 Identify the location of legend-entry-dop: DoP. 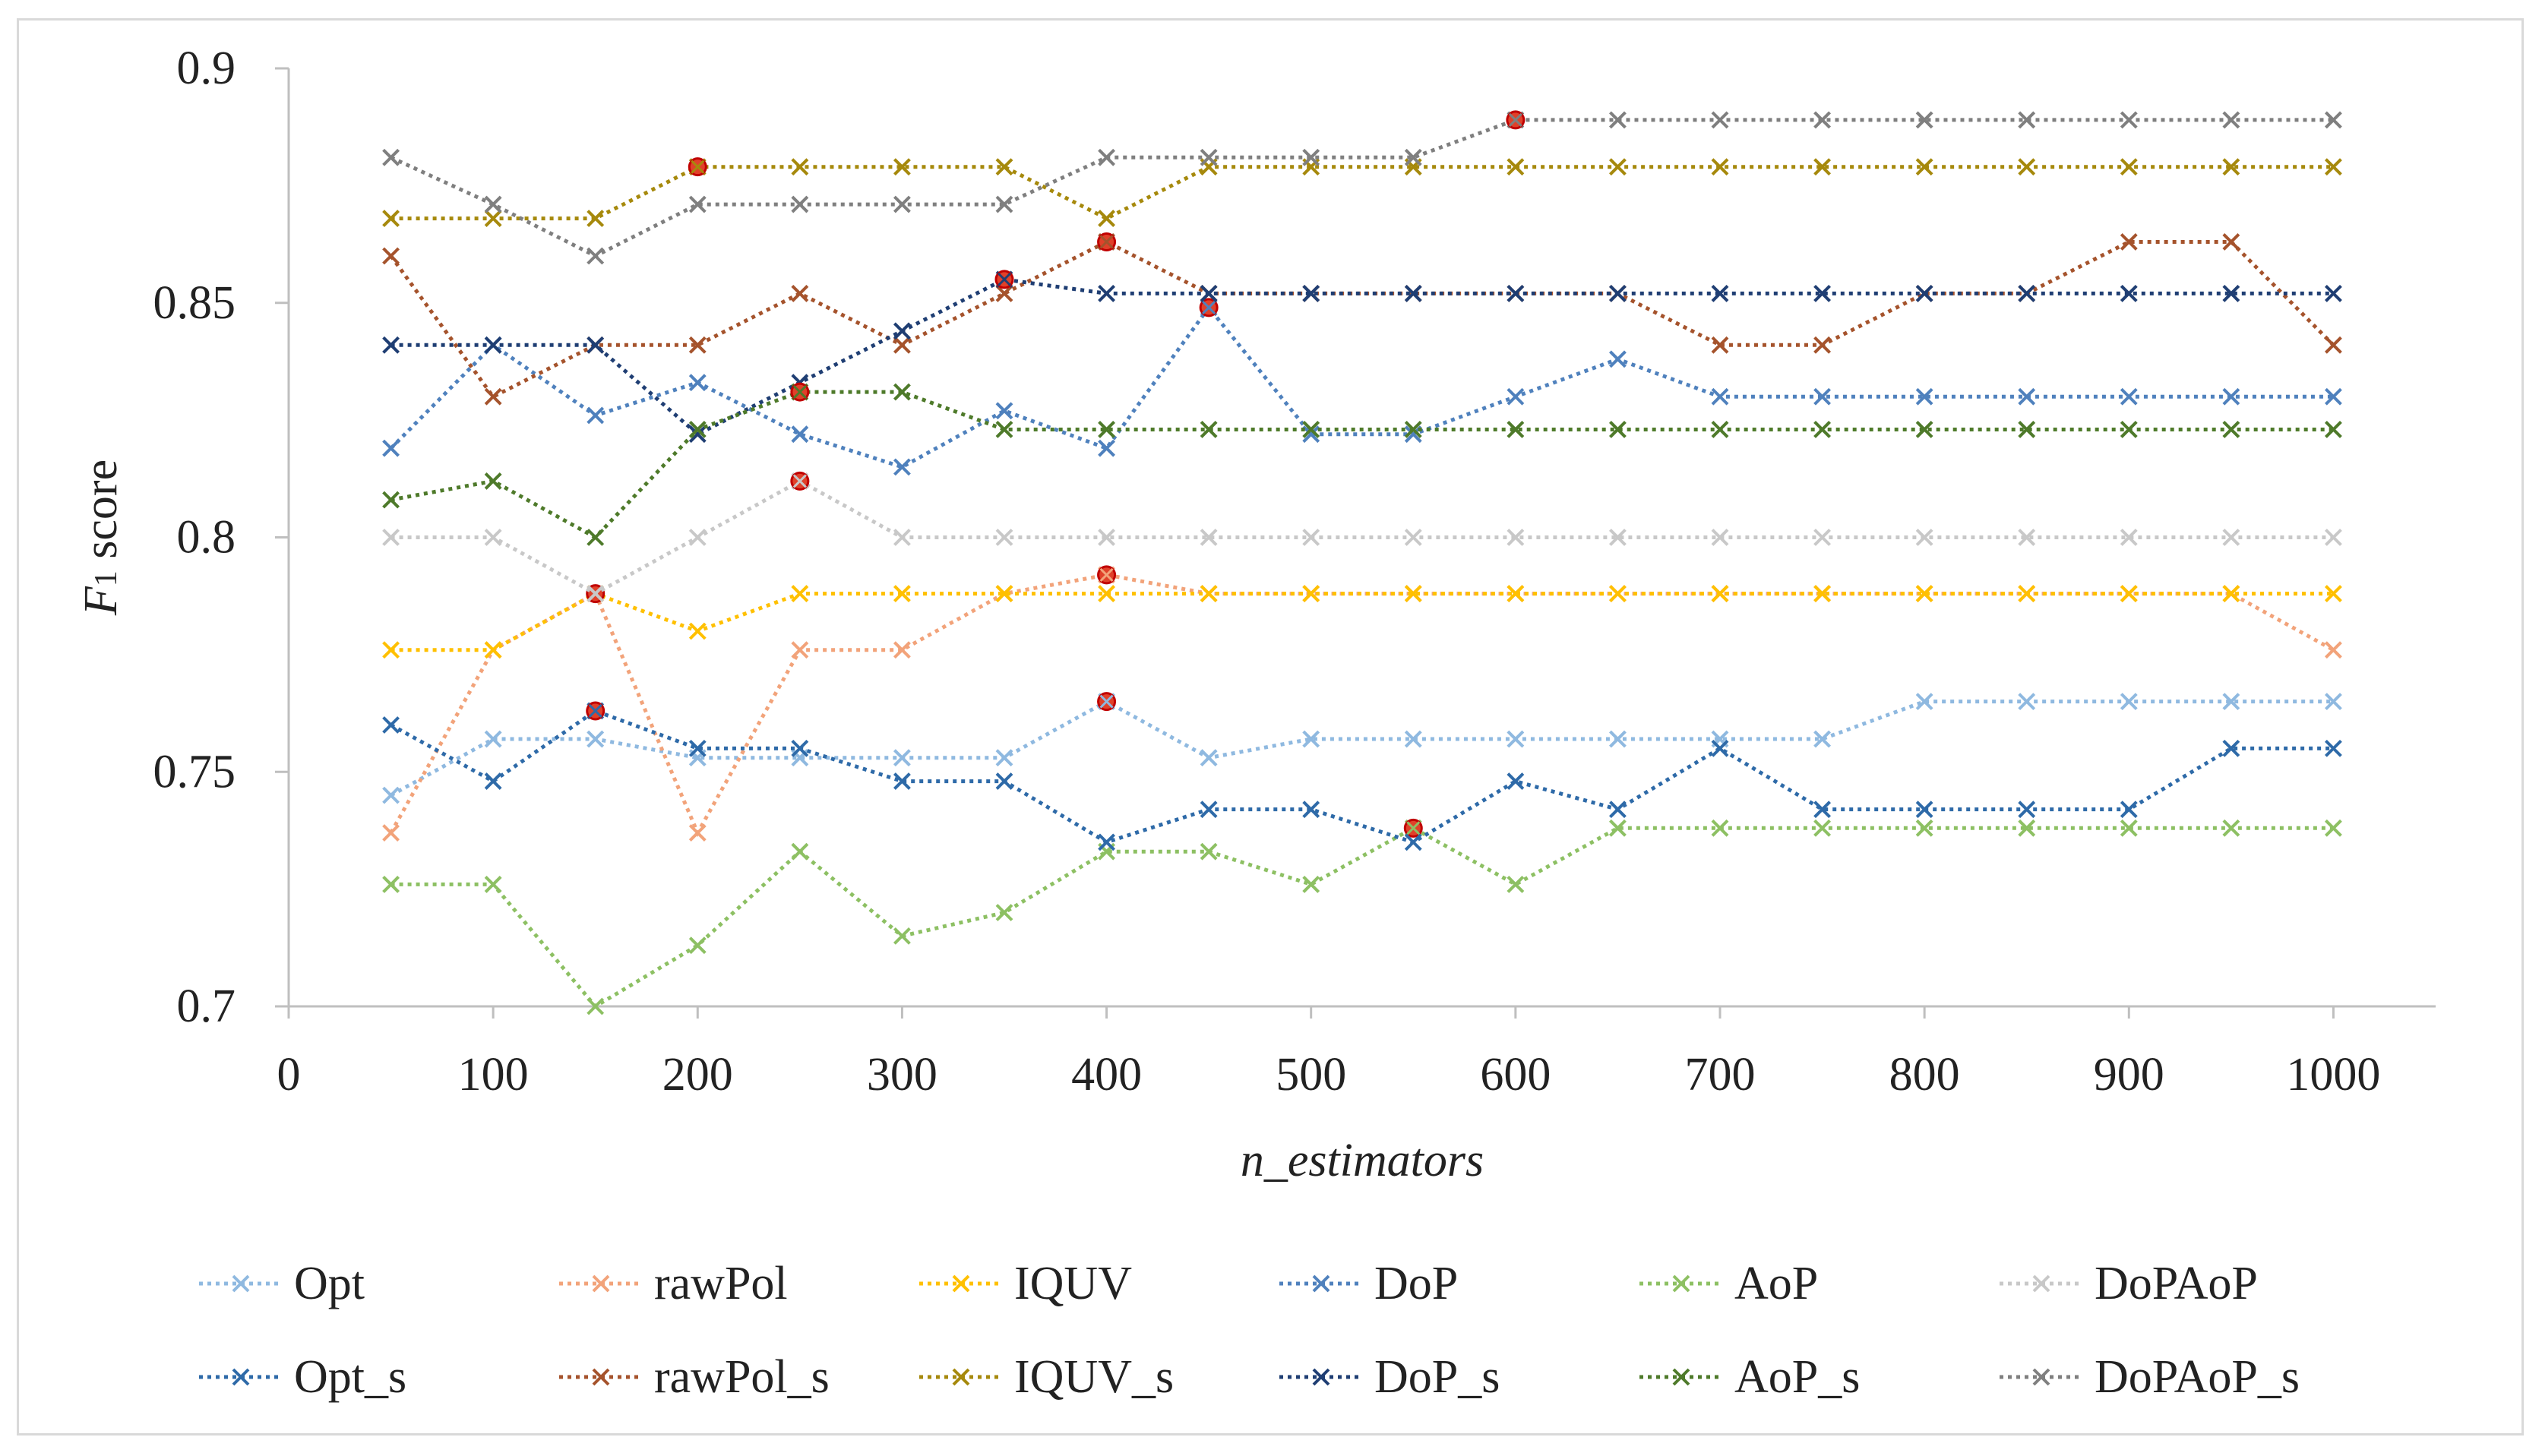
(1368, 1283).